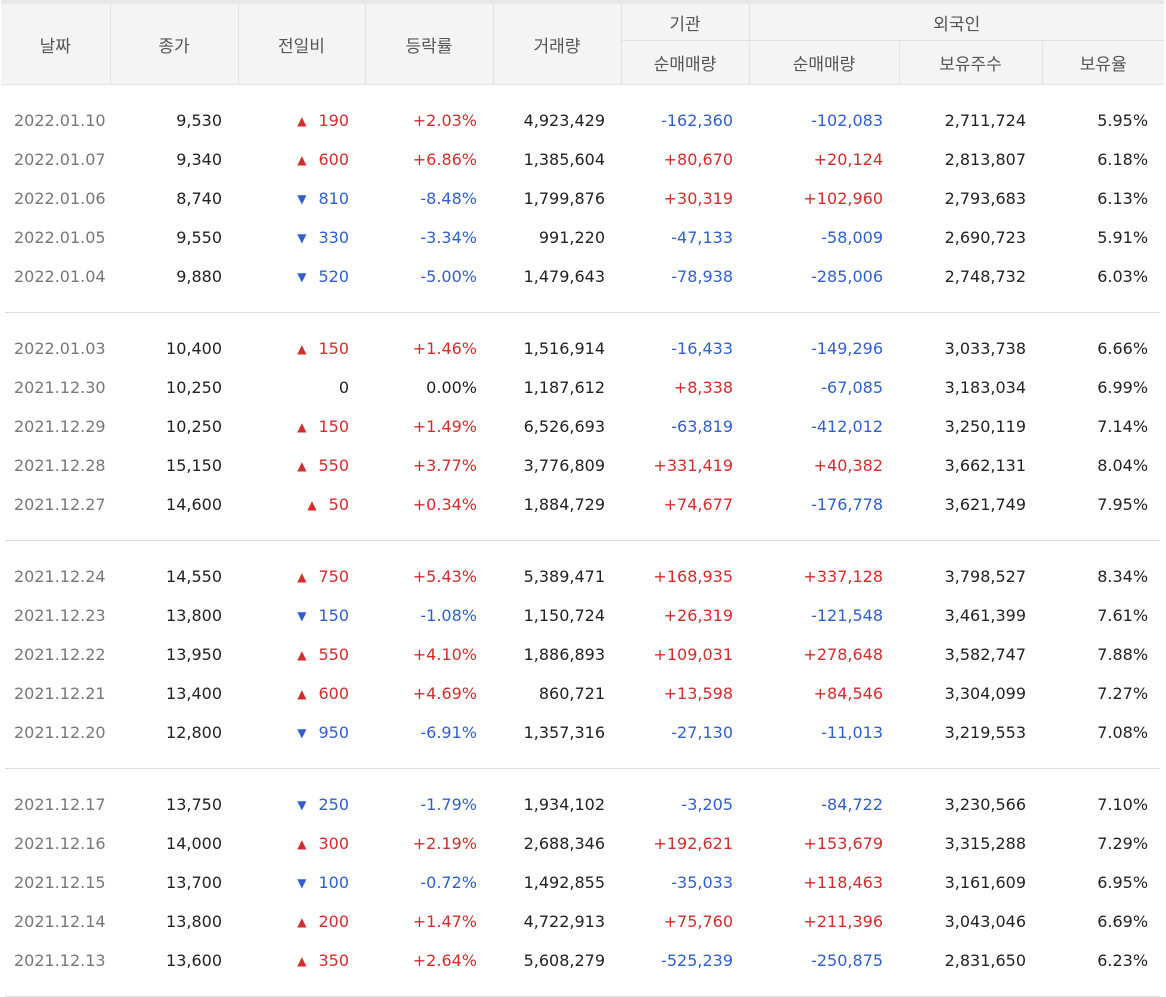 This screenshot has height=997, width=1166. I want to click on foreign-holdings-cell: 3,304,099, so click(985, 693).